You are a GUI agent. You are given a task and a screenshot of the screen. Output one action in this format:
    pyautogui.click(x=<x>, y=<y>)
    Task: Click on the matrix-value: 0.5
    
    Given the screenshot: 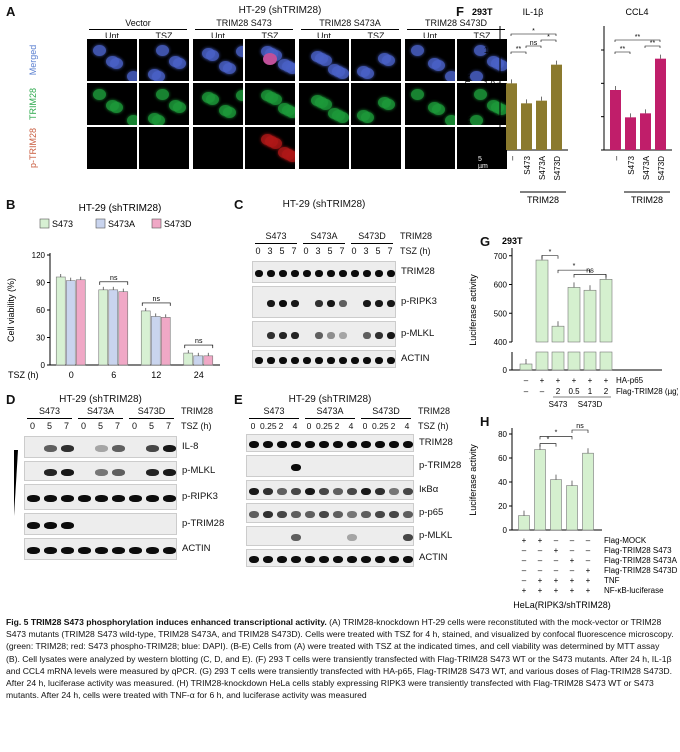 What is the action you would take?
    pyautogui.click(x=574, y=391)
    